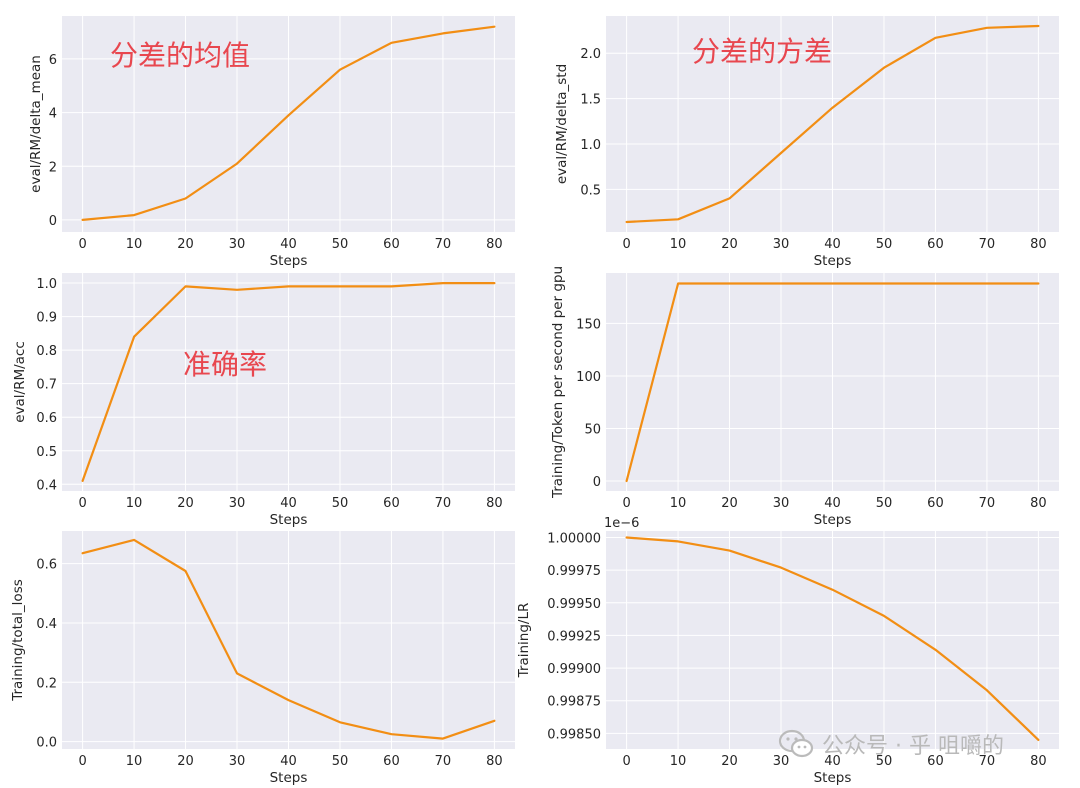 The width and height of the screenshot is (1080, 788). I want to click on y-tick-label: 6, so click(53, 60).